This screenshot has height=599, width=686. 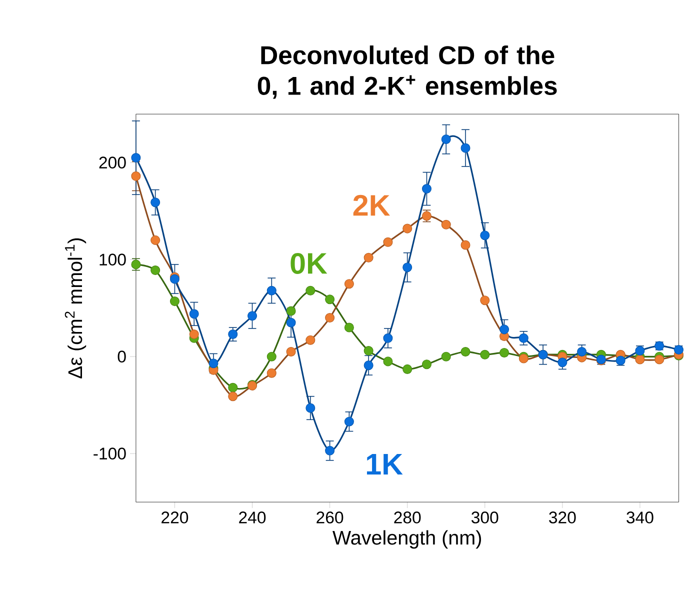 I want to click on x-axis-title: Wavelength (nm), so click(x=406, y=539).